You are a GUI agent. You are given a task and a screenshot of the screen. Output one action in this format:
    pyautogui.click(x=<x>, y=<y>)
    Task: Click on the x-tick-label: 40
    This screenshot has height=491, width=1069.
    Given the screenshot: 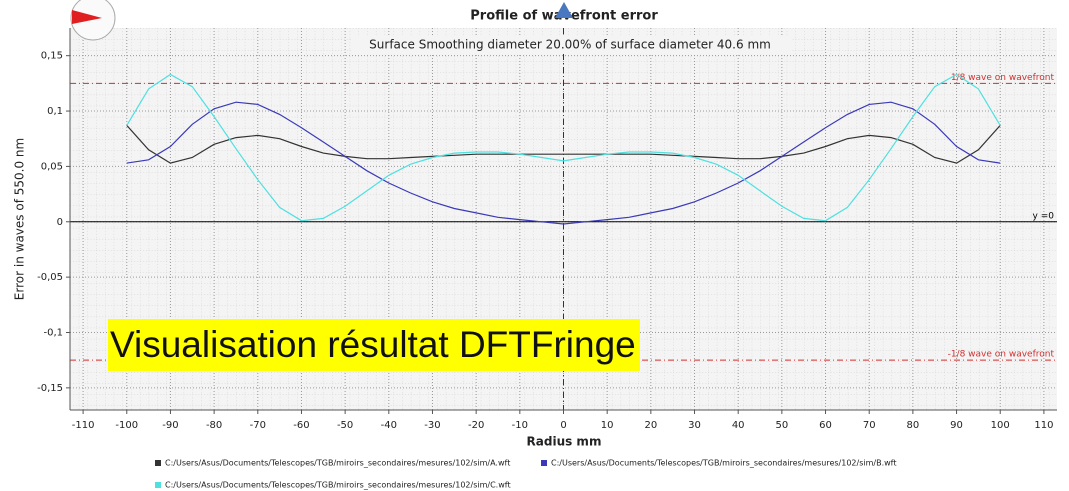 What is the action you would take?
    pyautogui.click(x=738, y=425)
    